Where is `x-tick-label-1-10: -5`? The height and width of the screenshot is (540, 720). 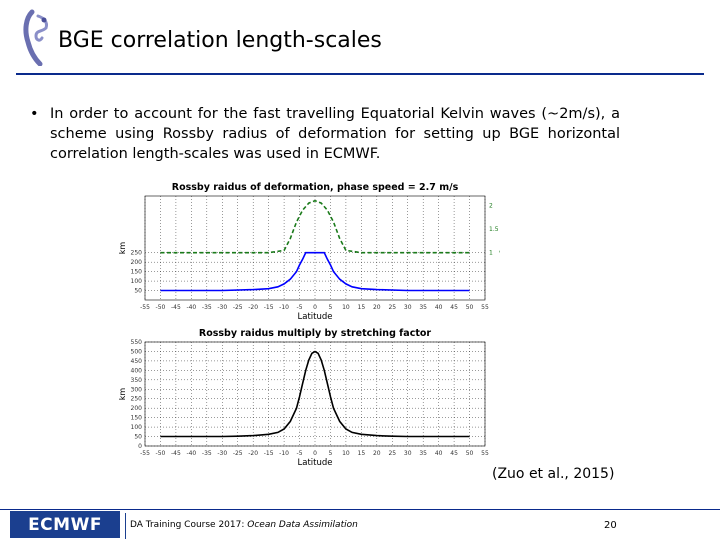 x-tick-label-1-10: -5 is located at coordinates (300, 453).